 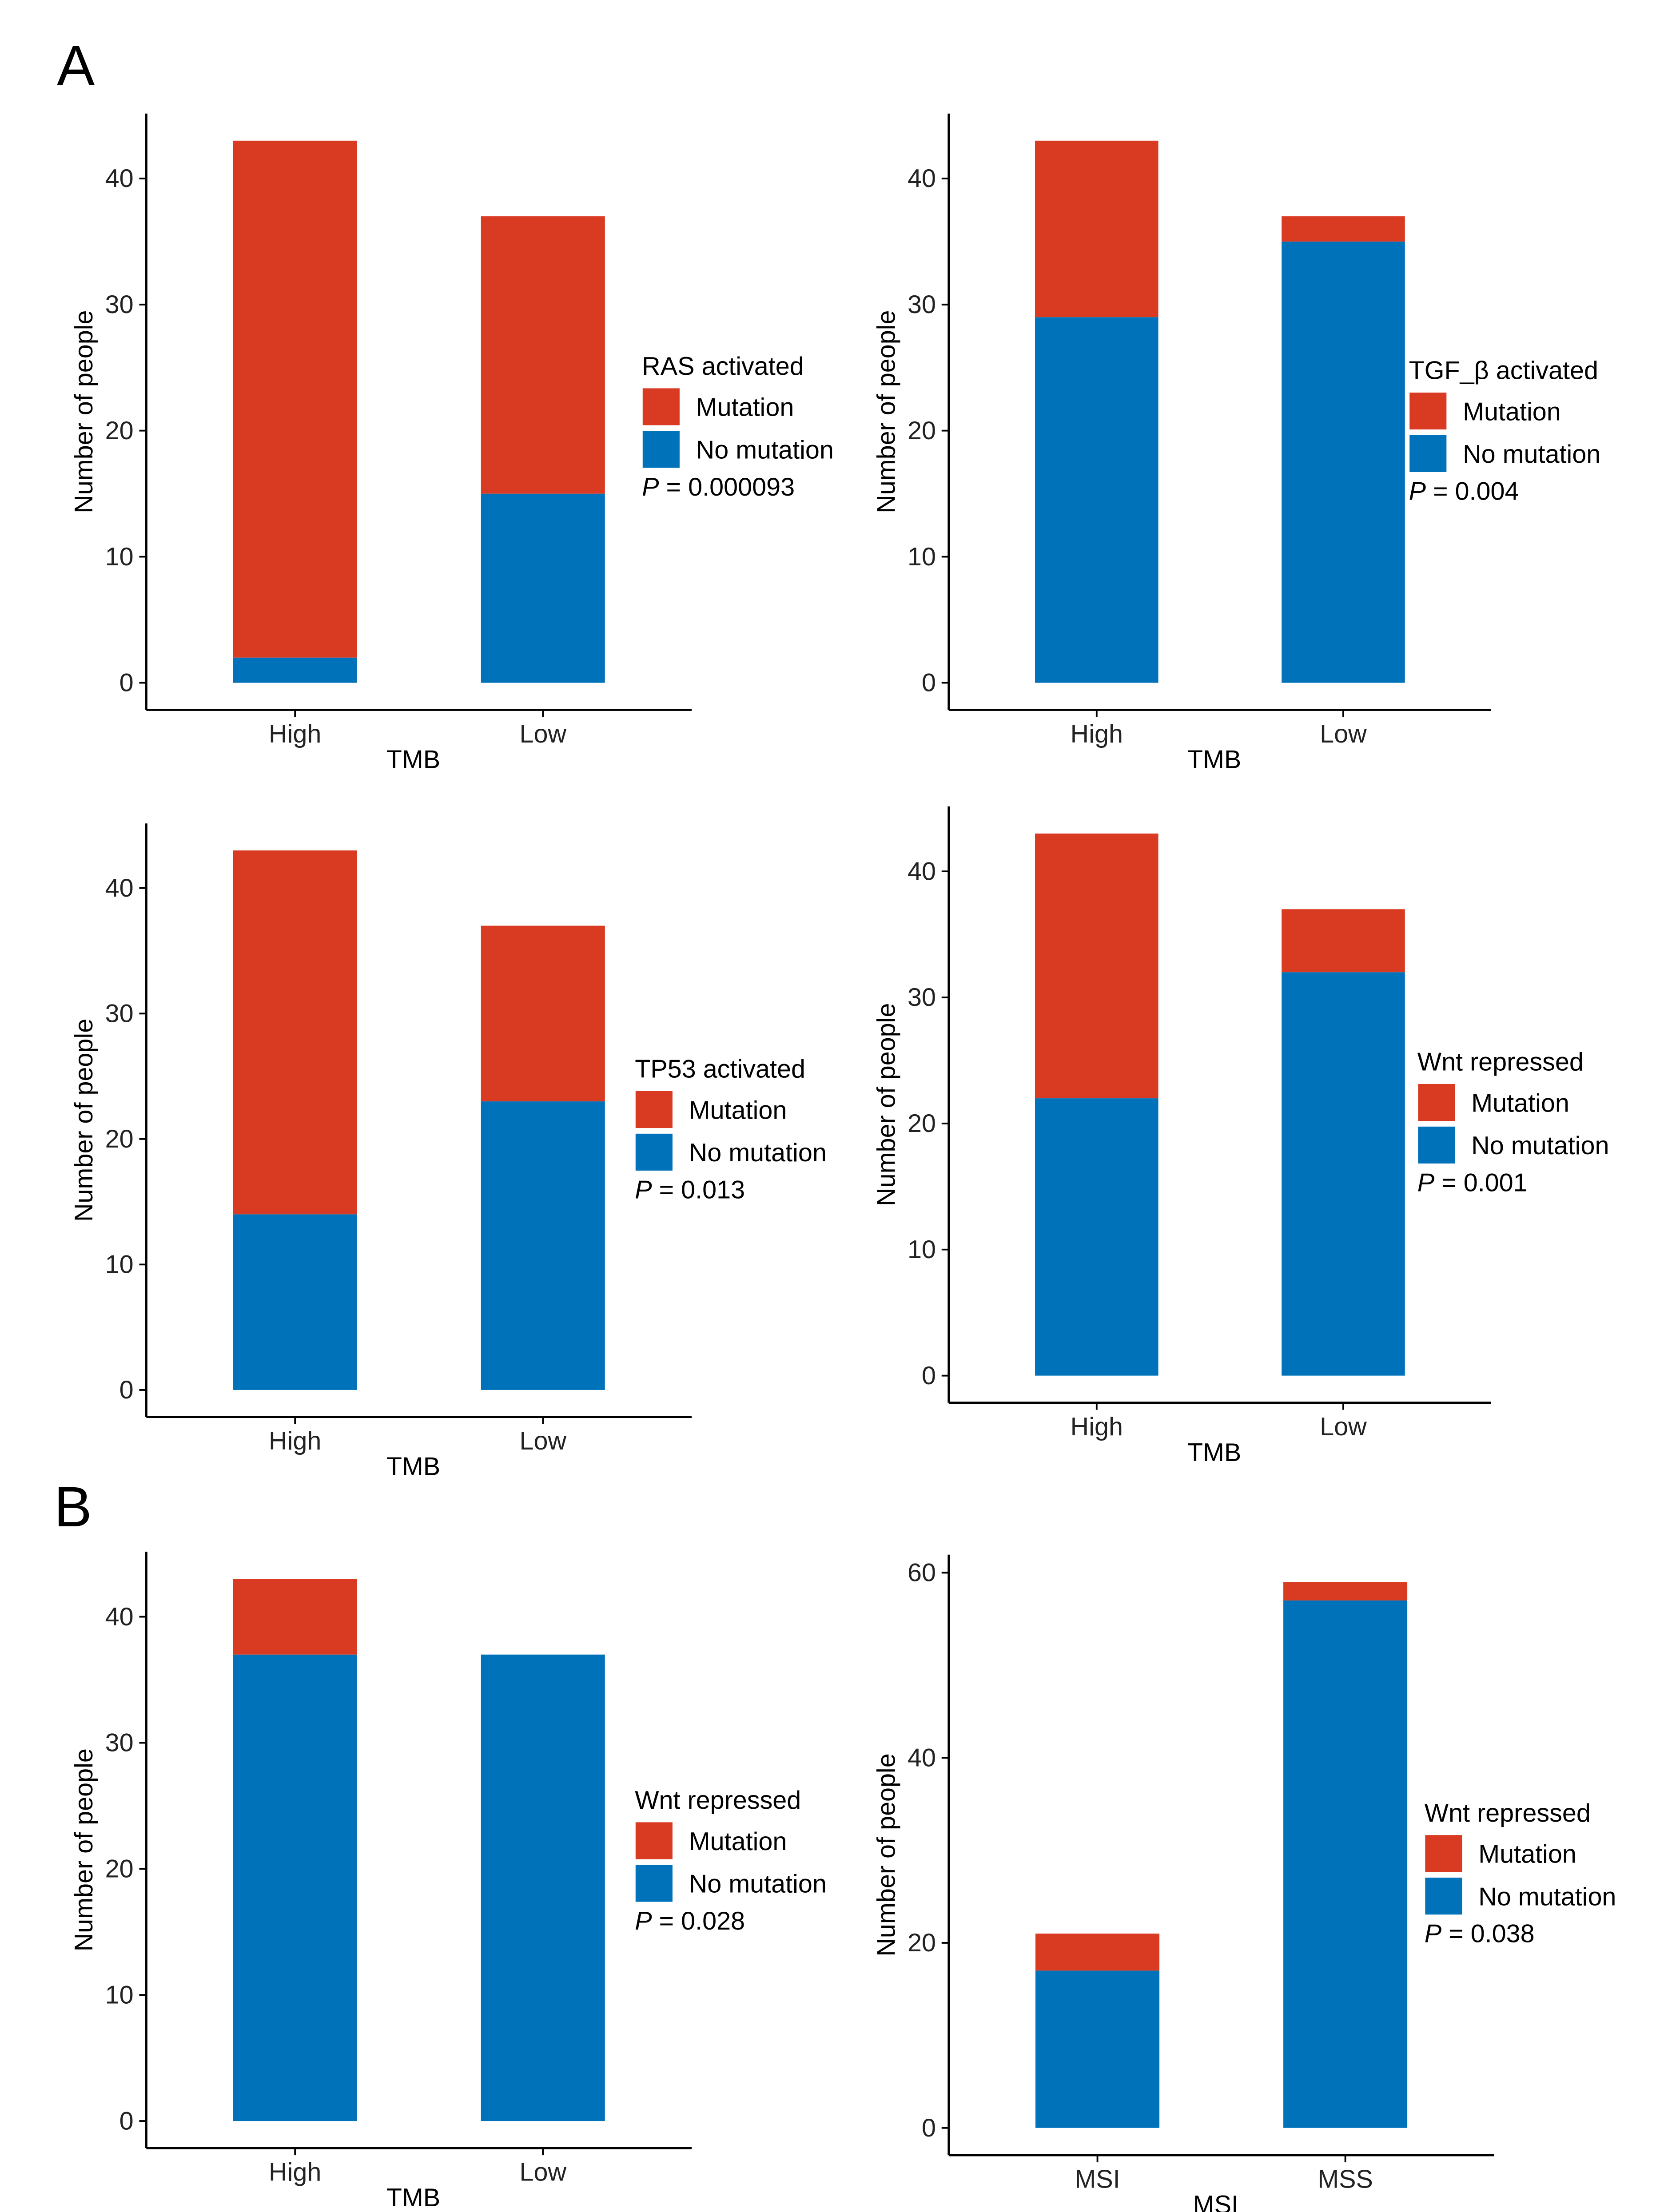 What do you see at coordinates (730, 487) in the screenshot?
I see `annotation-text: = 0.000093` at bounding box center [730, 487].